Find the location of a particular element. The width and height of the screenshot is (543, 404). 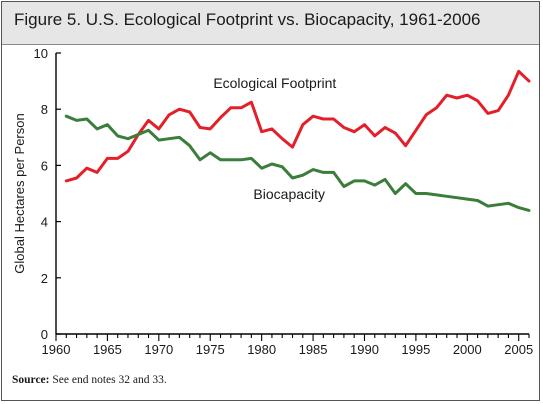

y-tick-label: 4 is located at coordinates (44, 222).